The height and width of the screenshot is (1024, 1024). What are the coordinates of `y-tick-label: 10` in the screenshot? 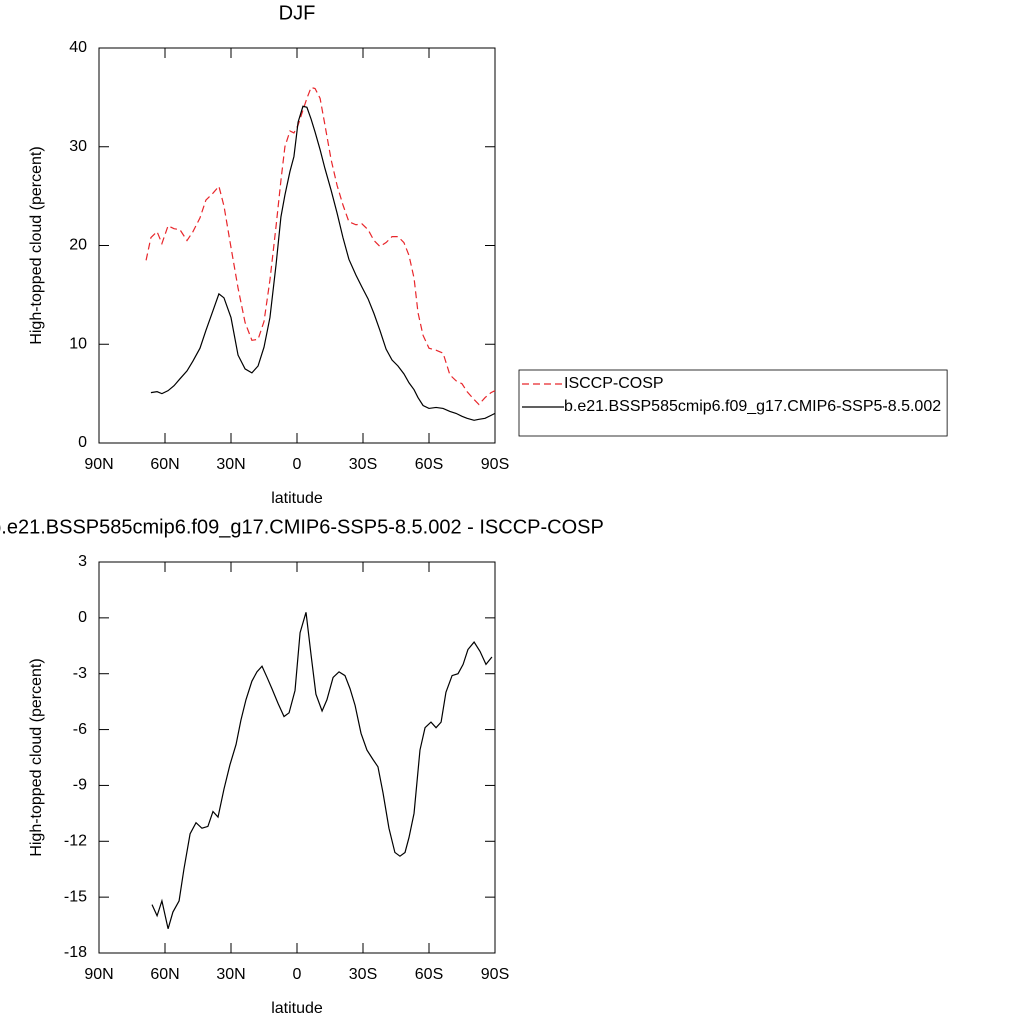 It's located at (78, 343).